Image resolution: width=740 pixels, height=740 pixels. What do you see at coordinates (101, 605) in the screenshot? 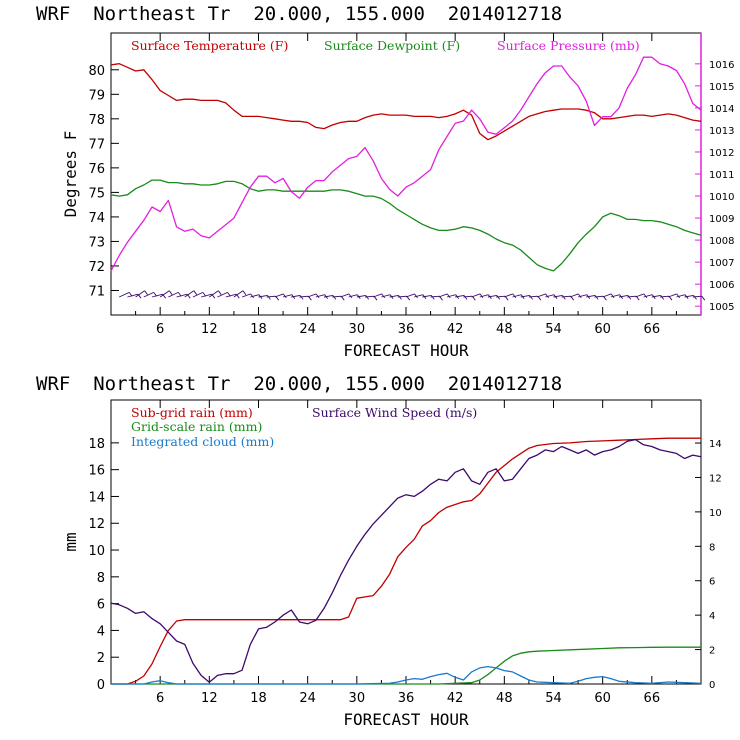
I see `y-tick-label: 6` at bounding box center [101, 605].